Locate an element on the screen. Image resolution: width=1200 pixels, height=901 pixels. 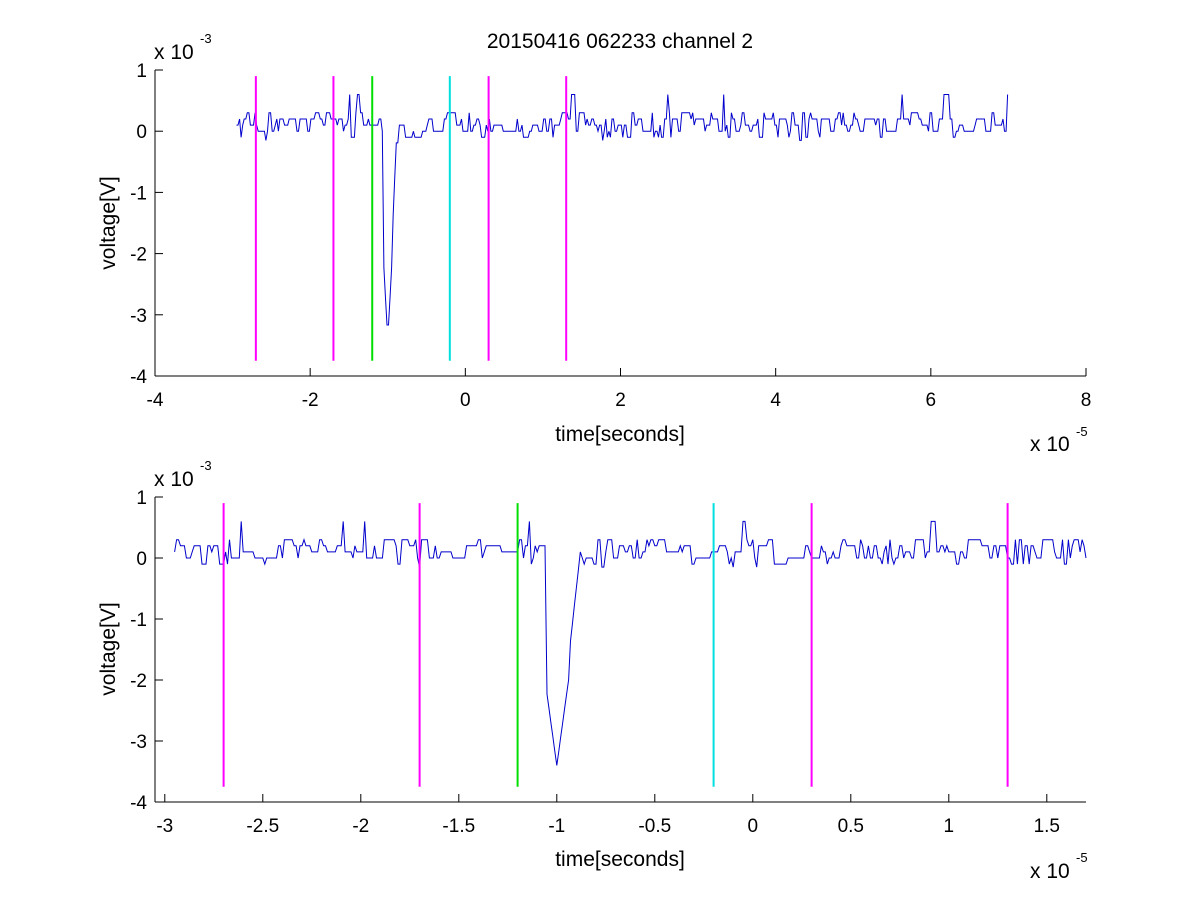
top-y-axis-label: voltage[V] is located at coordinates (108, 222).